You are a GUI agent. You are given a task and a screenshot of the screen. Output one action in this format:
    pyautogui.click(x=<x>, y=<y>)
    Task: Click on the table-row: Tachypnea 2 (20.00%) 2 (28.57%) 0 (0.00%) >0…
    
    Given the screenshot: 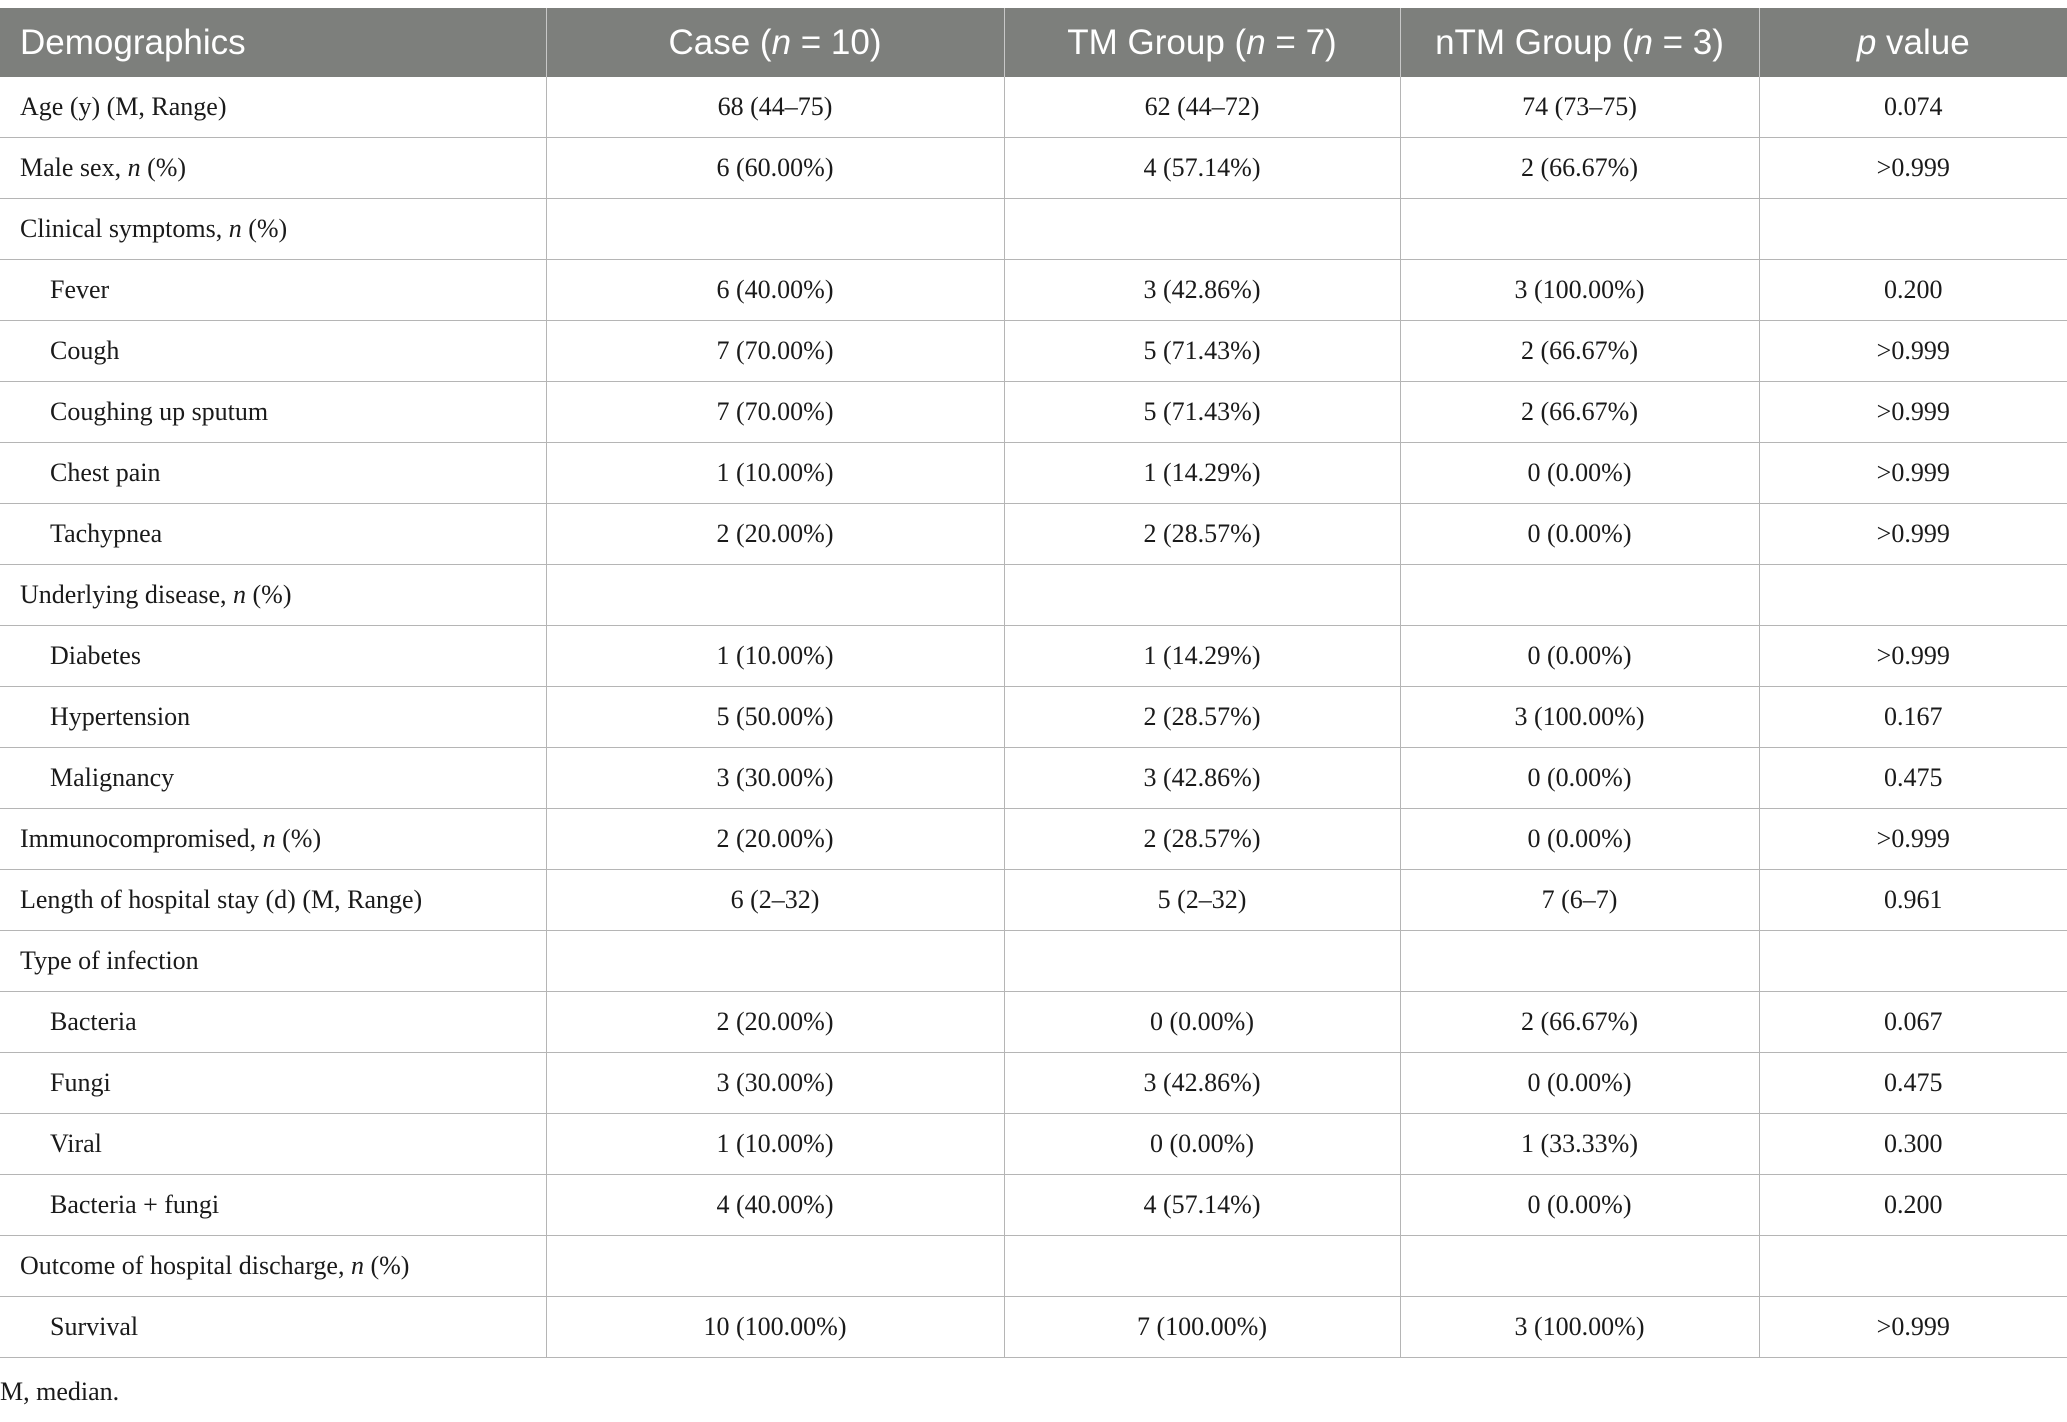 What is the action you would take?
    pyautogui.click(x=1033, y=534)
    